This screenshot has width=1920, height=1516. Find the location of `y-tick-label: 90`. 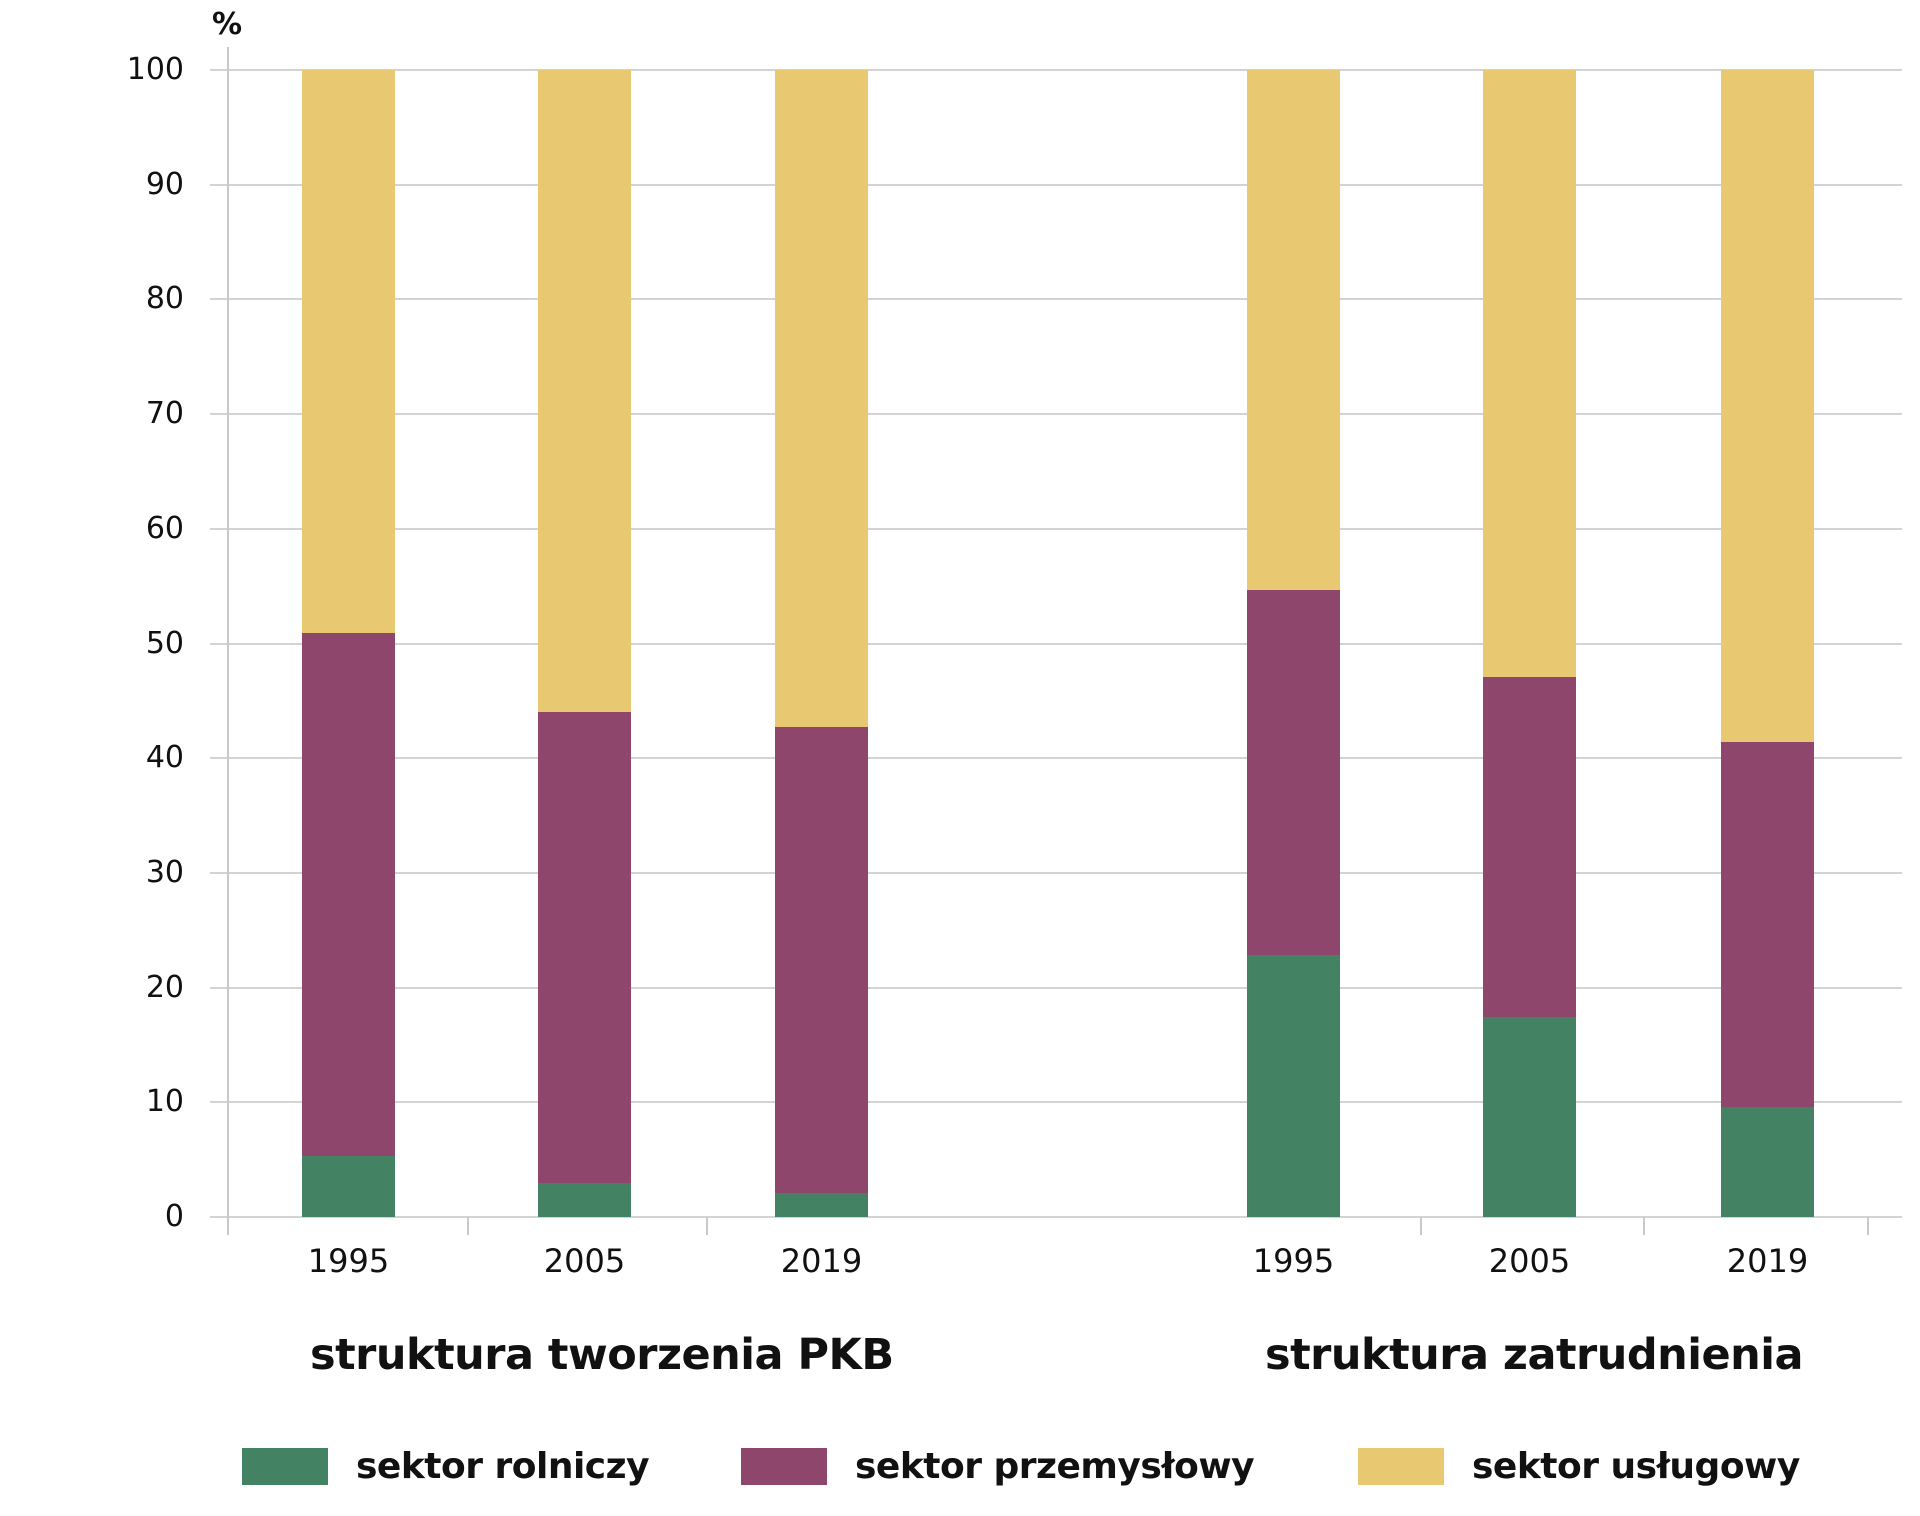

y-tick-label: 90 is located at coordinates (164, 184).